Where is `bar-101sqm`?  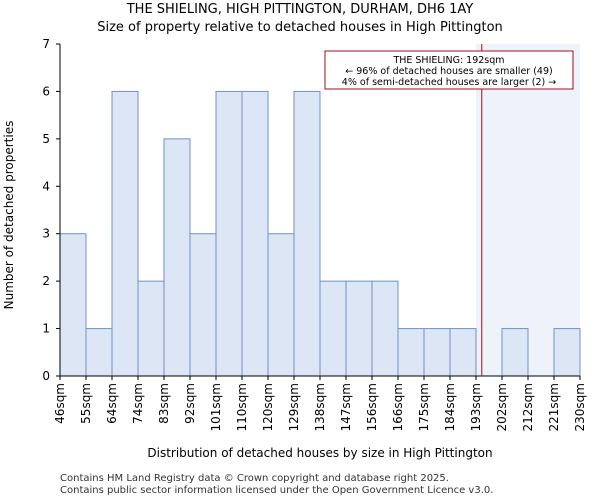 bar-101sqm is located at coordinates (229, 233).